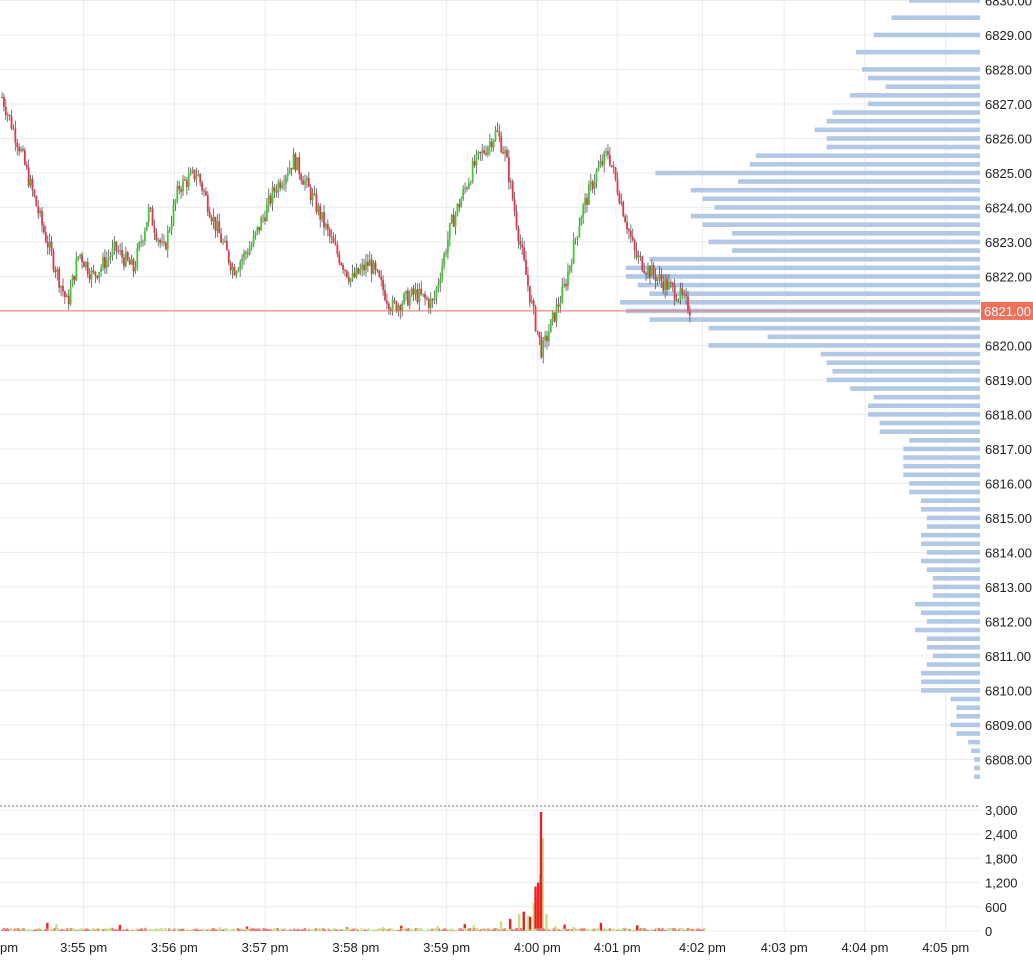 The image size is (1033, 966). I want to click on volume-tick-label: 3,000, so click(1001, 810).